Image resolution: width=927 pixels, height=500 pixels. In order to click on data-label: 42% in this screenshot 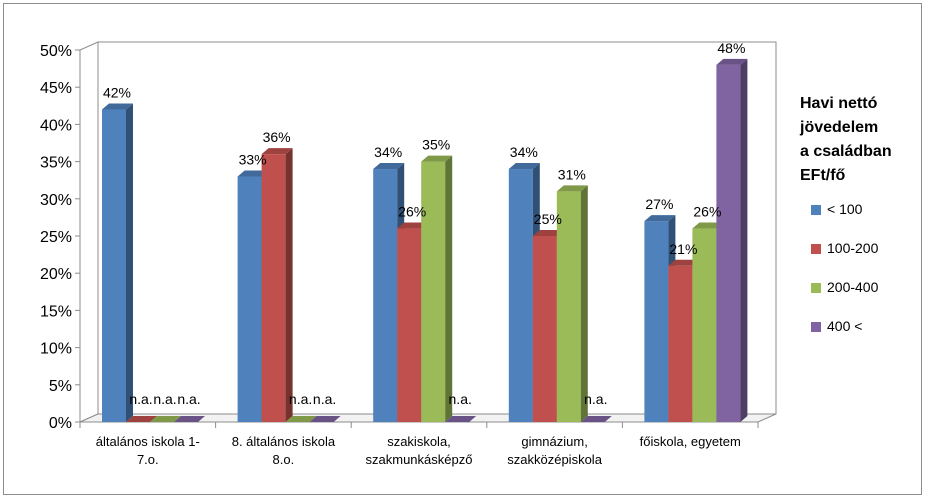, I will do `click(117, 93)`.